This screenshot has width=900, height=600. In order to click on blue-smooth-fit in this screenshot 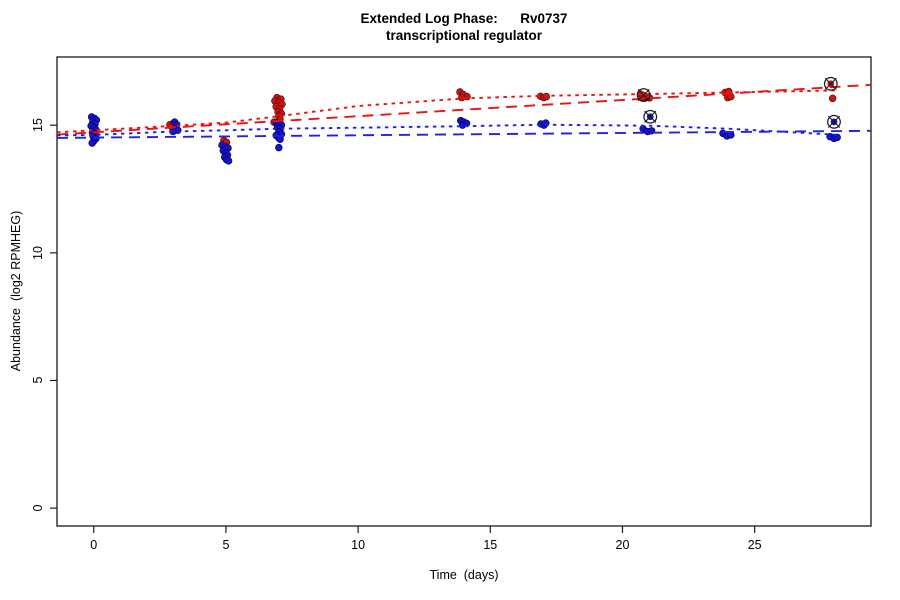, I will do `click(448, 130)`.